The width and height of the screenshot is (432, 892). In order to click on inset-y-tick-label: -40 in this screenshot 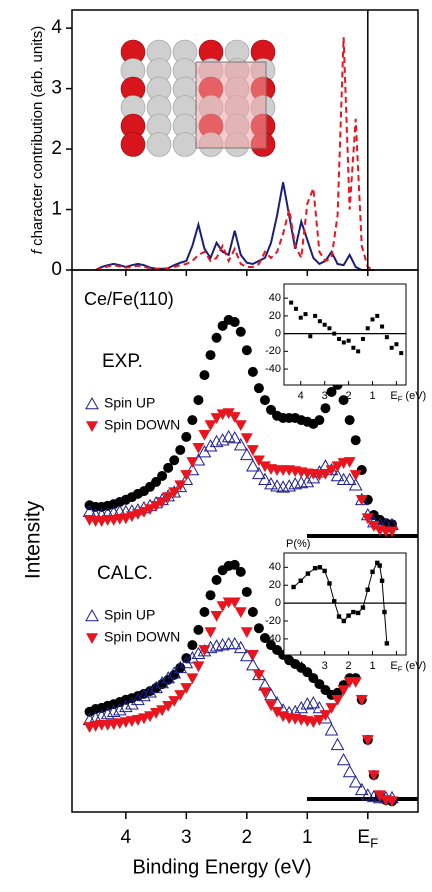, I will do `click(273, 369)`.